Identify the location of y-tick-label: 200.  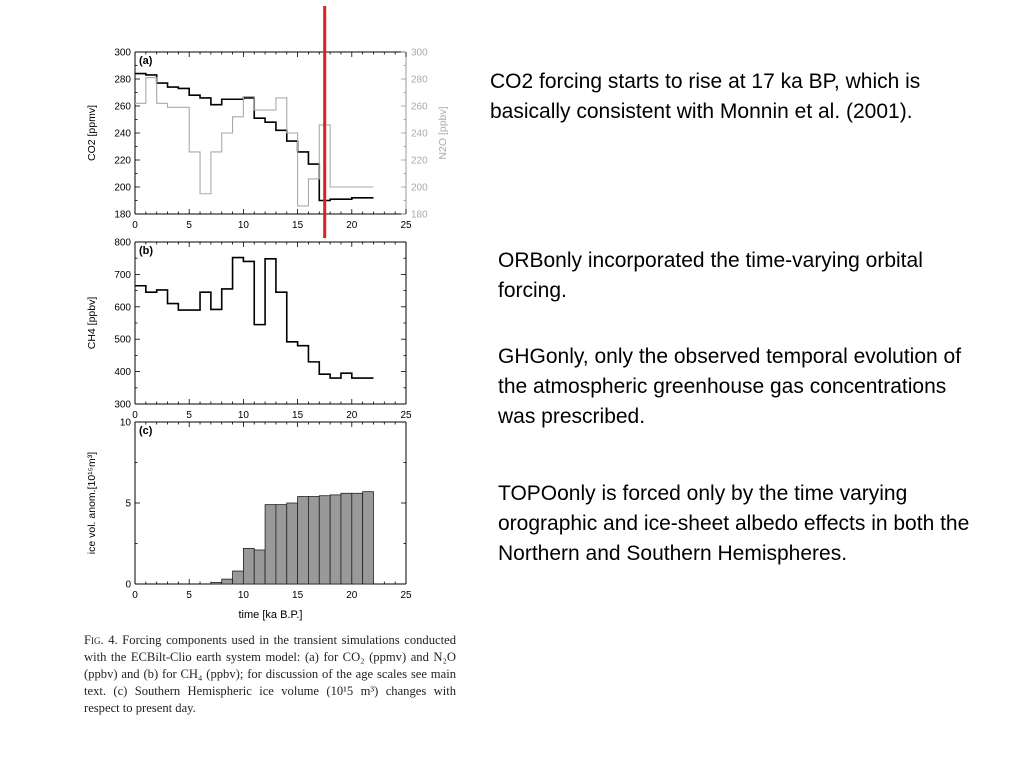
(122, 188).